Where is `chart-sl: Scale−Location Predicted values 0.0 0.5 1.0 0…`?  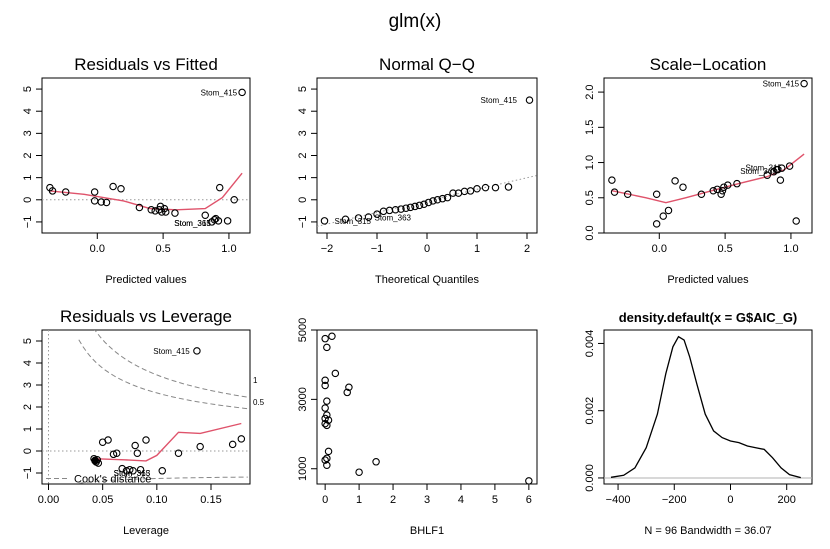
chart-sl: Scale−Location Predicted values 0.0 0.5 1.0 0… is located at coordinates (698, 170).